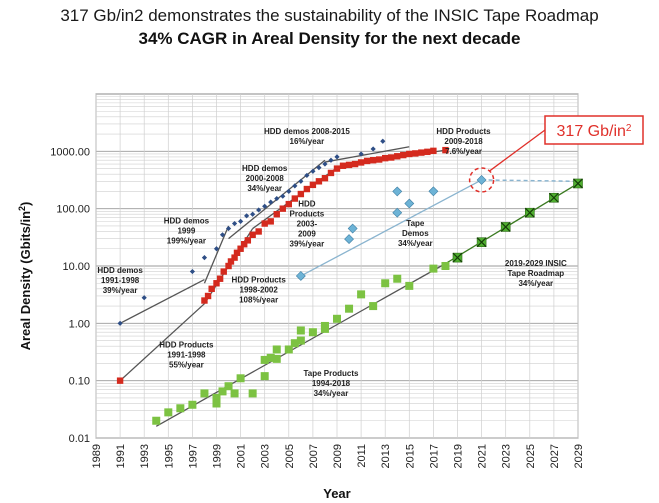 Image resolution: width=659 pixels, height=503 pixels. I want to click on y-axis-label-sup: 2, so click(22, 208).